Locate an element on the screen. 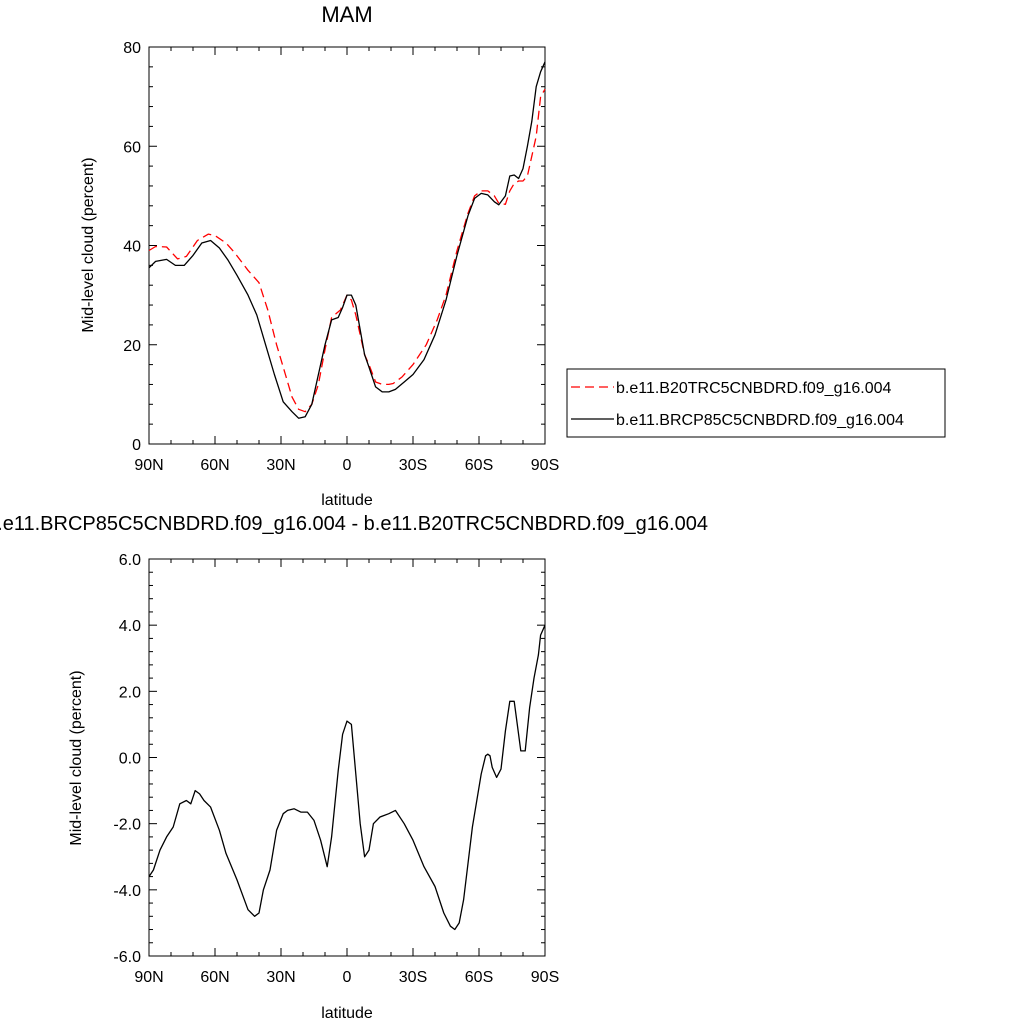 The width and height of the screenshot is (1024, 1024). bottom-y-tick-label: -4.0 is located at coordinates (127, 891).